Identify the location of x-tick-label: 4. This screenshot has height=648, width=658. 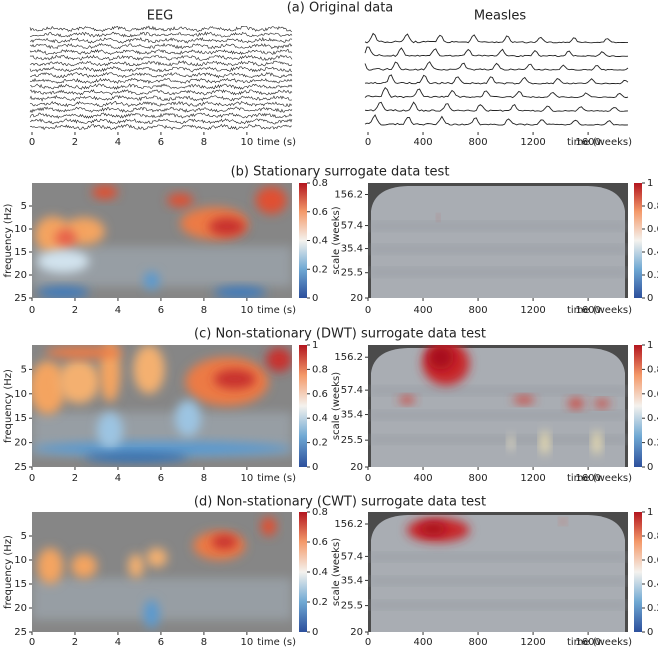
(118, 478).